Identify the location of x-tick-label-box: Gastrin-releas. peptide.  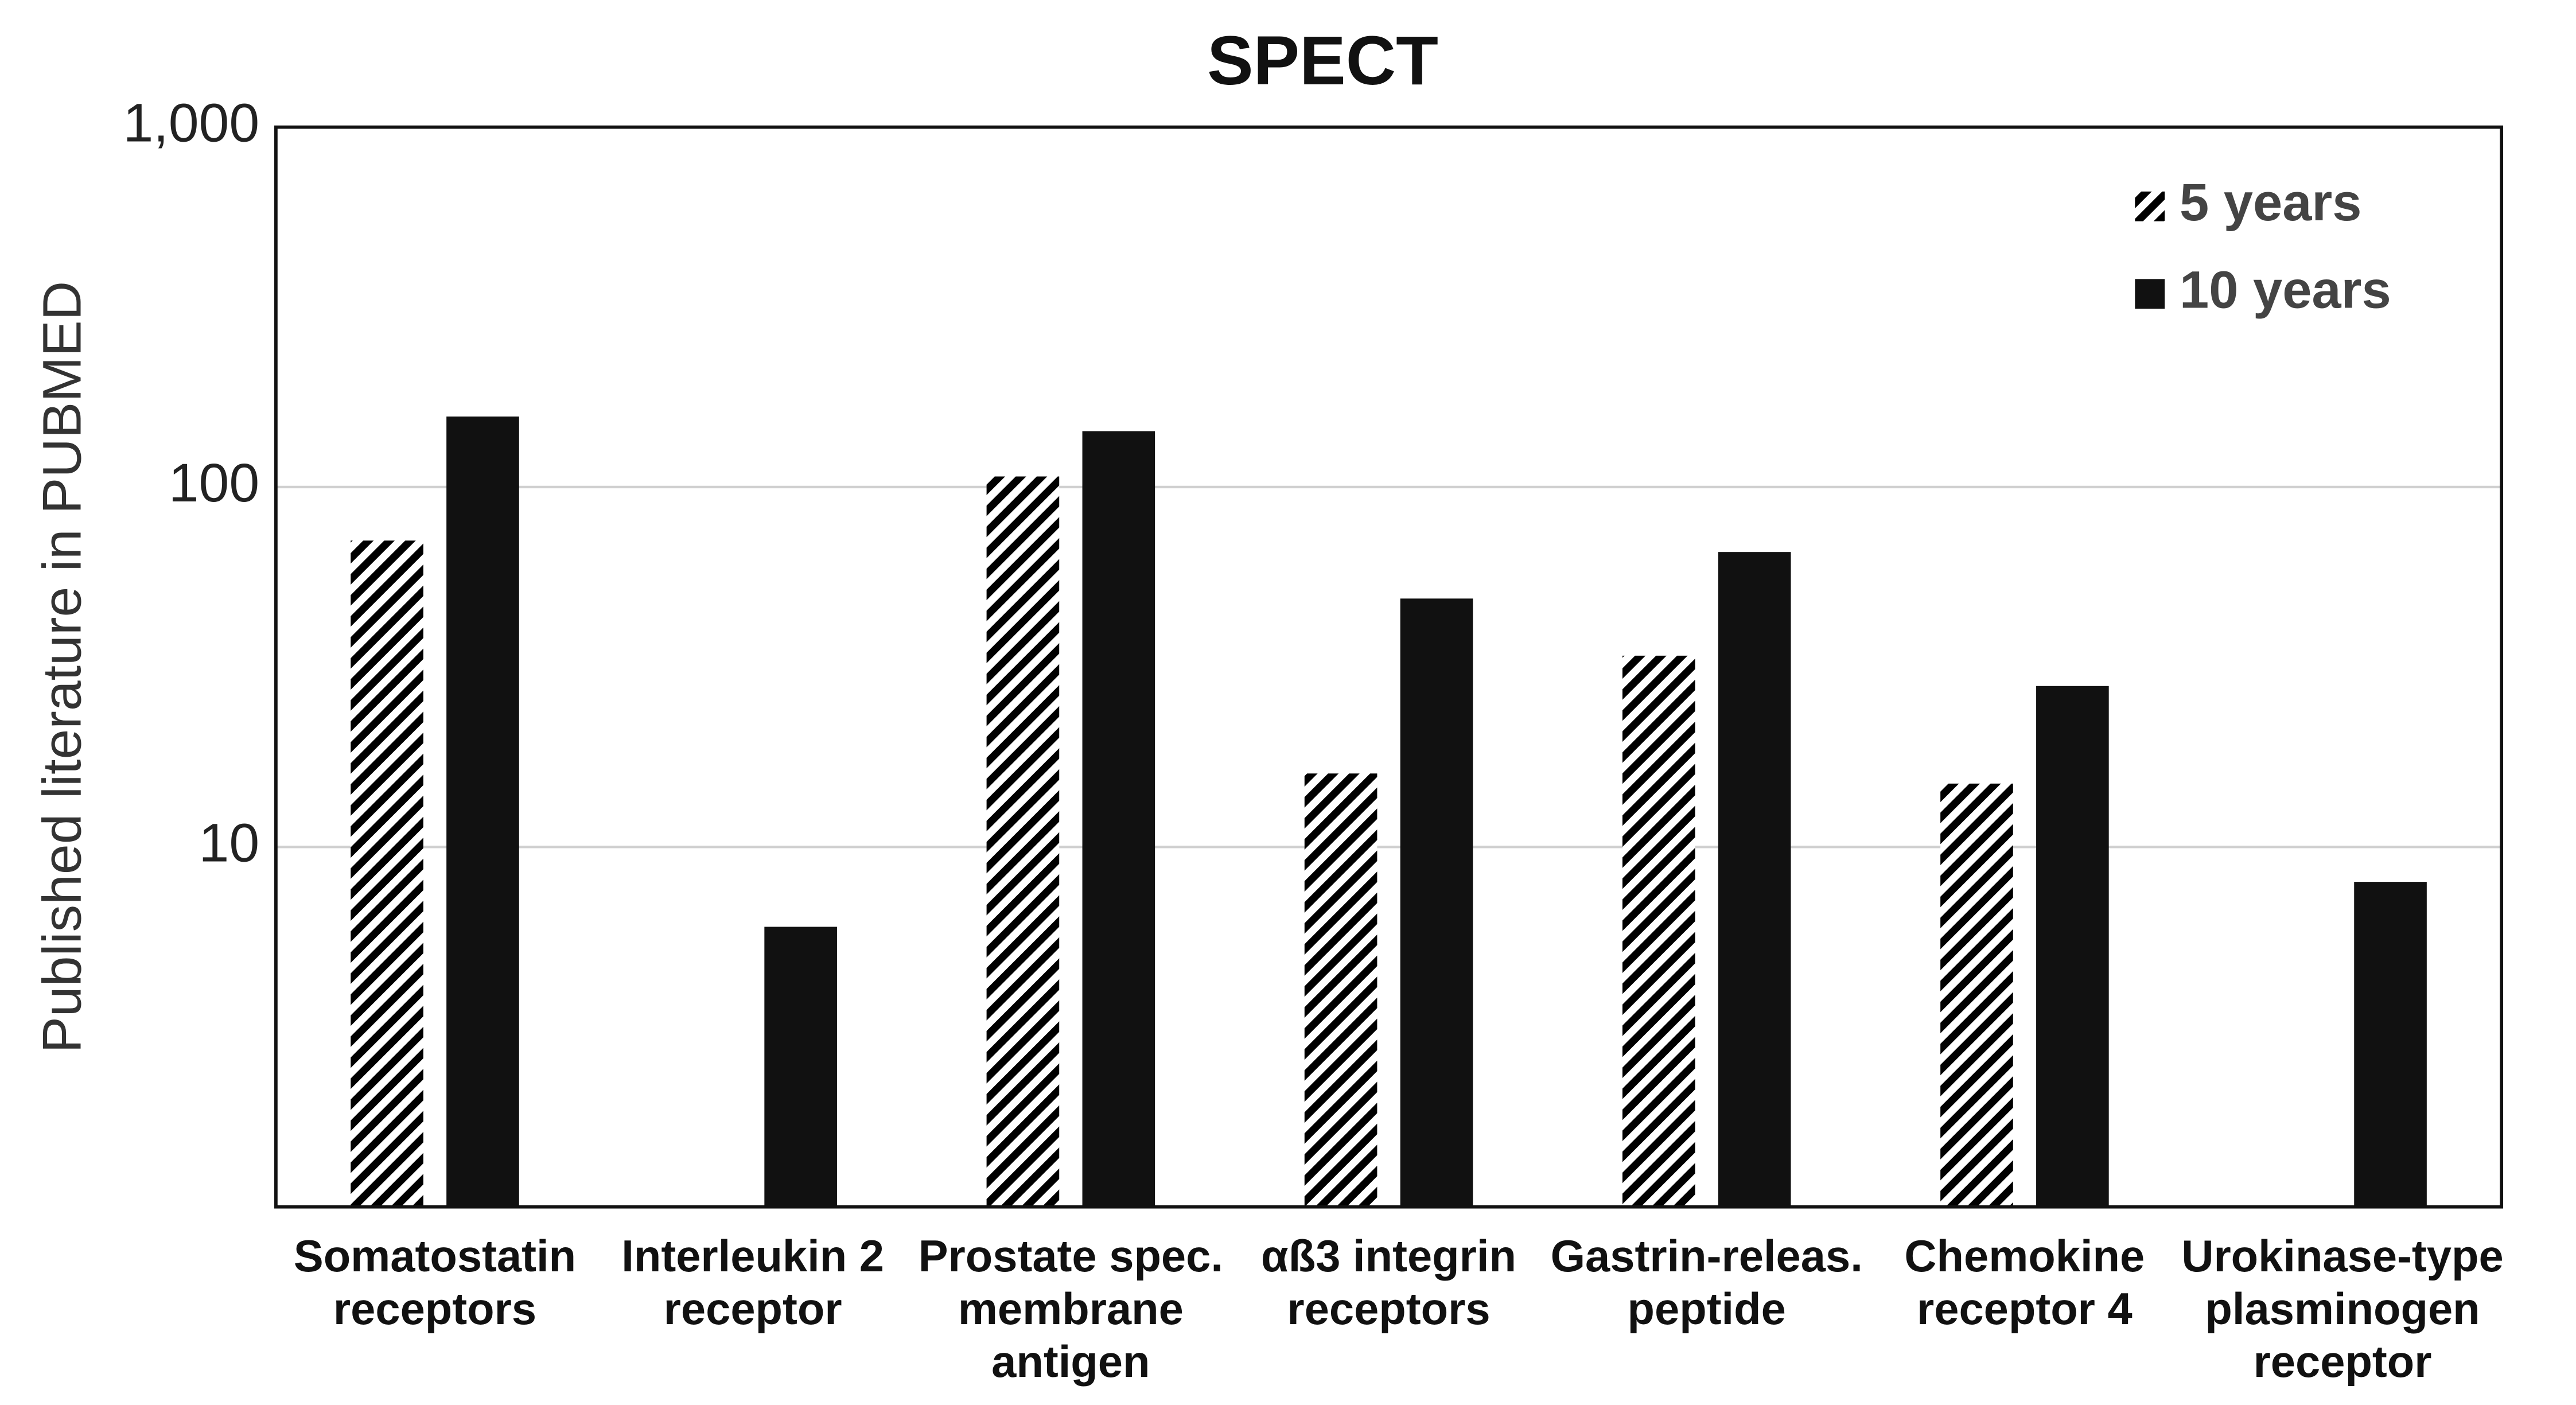
(1706, 1282).